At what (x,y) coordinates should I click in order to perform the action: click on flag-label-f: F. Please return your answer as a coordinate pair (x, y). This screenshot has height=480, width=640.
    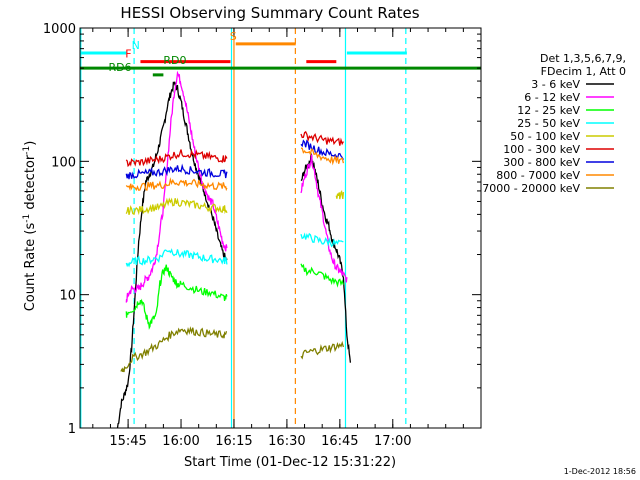
    Looking at the image, I should click on (128, 54).